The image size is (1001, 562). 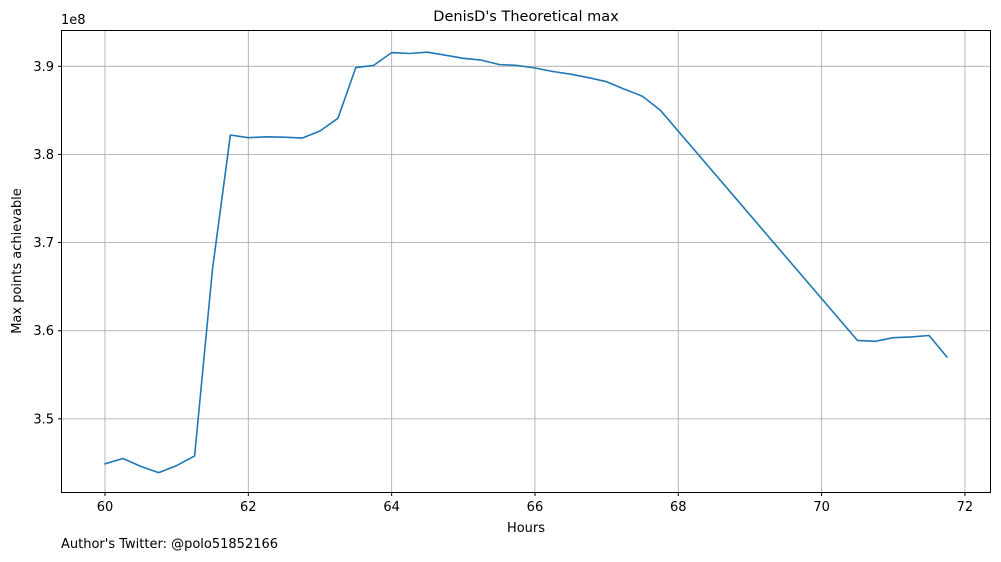 What do you see at coordinates (391, 507) in the screenshot?
I see `x-tick-label: 64` at bounding box center [391, 507].